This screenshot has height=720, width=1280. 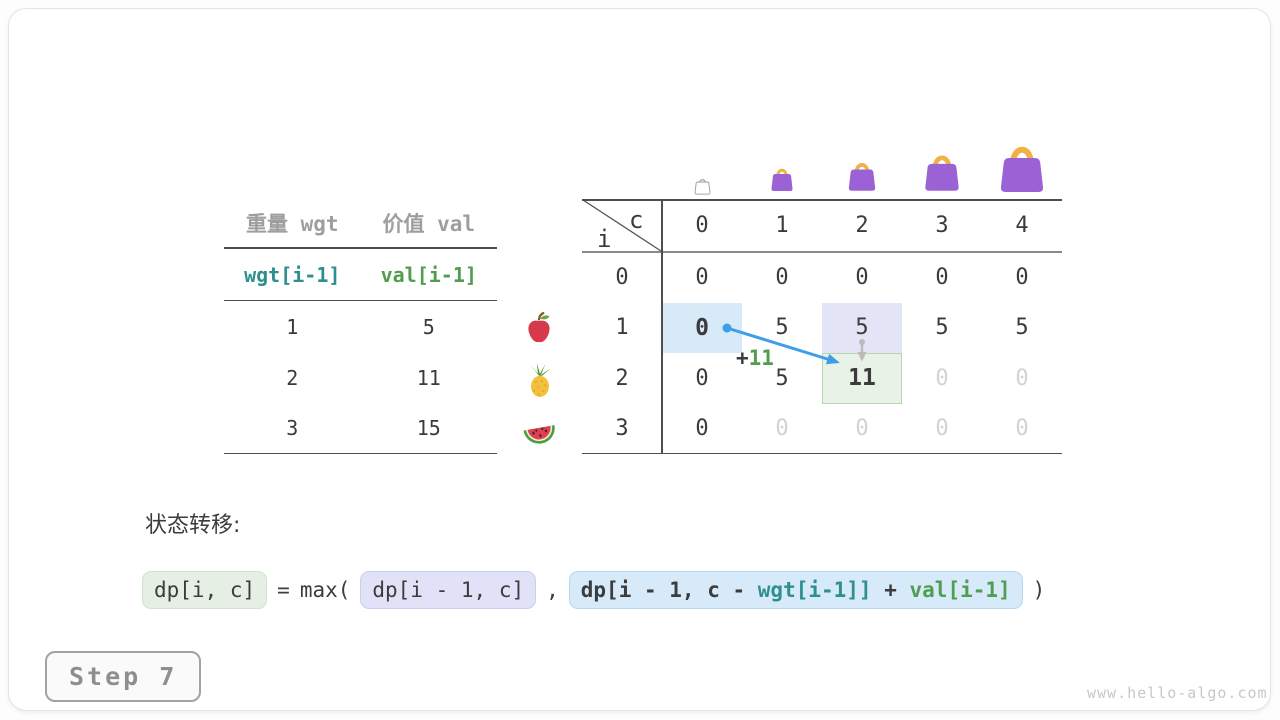 What do you see at coordinates (1022, 277) in the screenshot?
I see `dp-cell-0-4: 0` at bounding box center [1022, 277].